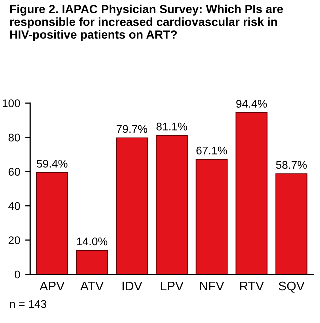 The width and height of the screenshot is (320, 323). I want to click on data-label: 94.4%, so click(252, 104).